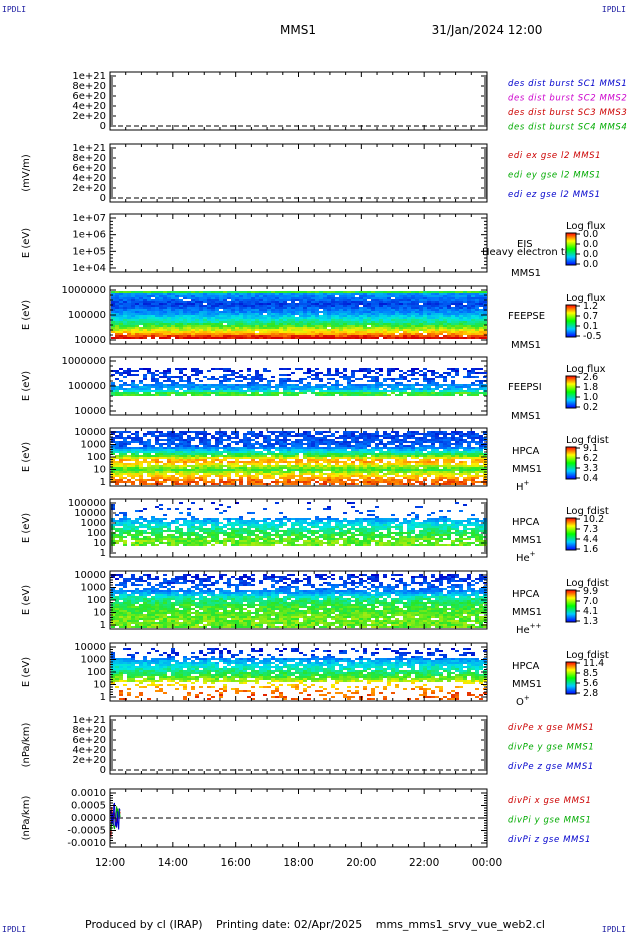 This screenshot has width=630, height=934. I want to click on panel-hpca_he-colorbar-tick: 10.2, so click(593, 519).